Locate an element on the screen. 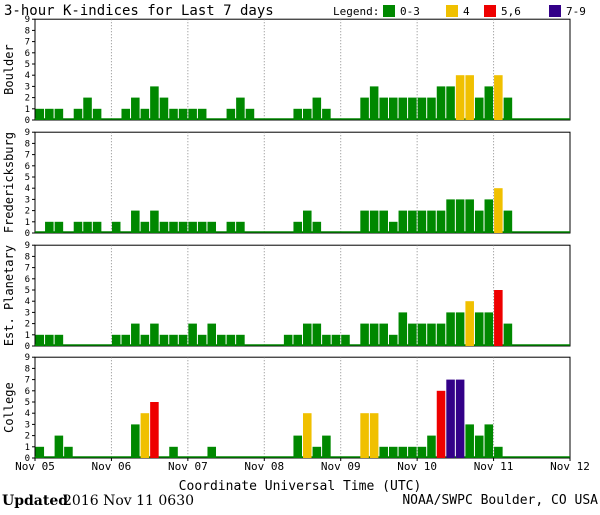 The height and width of the screenshot is (515, 600). source-credit: NOAA/SWPC Boulder, CO USA is located at coordinates (500, 500).